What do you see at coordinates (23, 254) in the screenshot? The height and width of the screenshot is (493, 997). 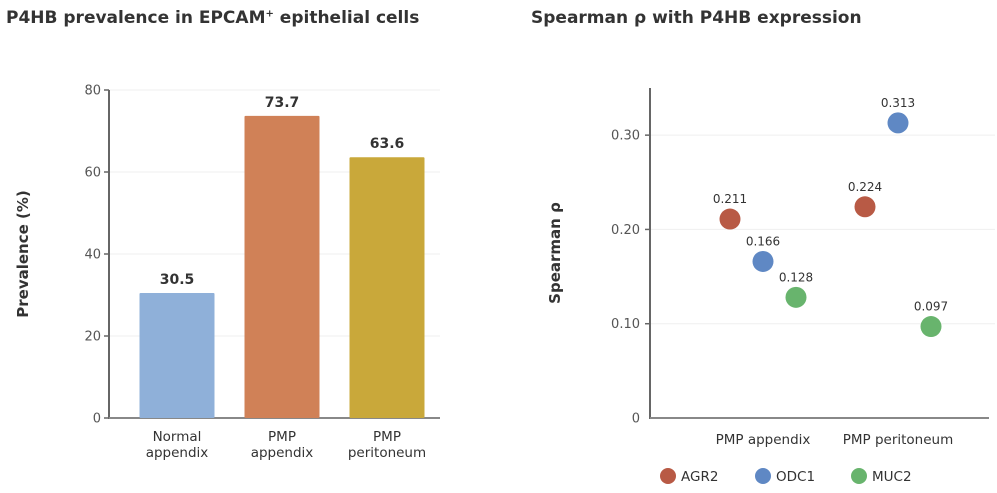 I see `y-axis-title: Prevalence (%)` at bounding box center [23, 254].